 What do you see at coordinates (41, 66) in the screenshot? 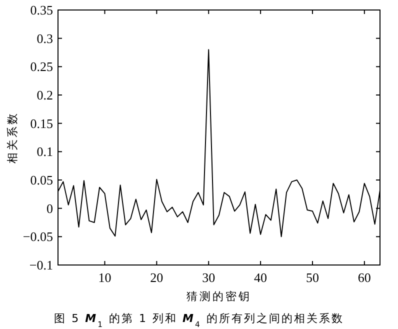
I see `y-tick-label: 0.25` at bounding box center [41, 66].